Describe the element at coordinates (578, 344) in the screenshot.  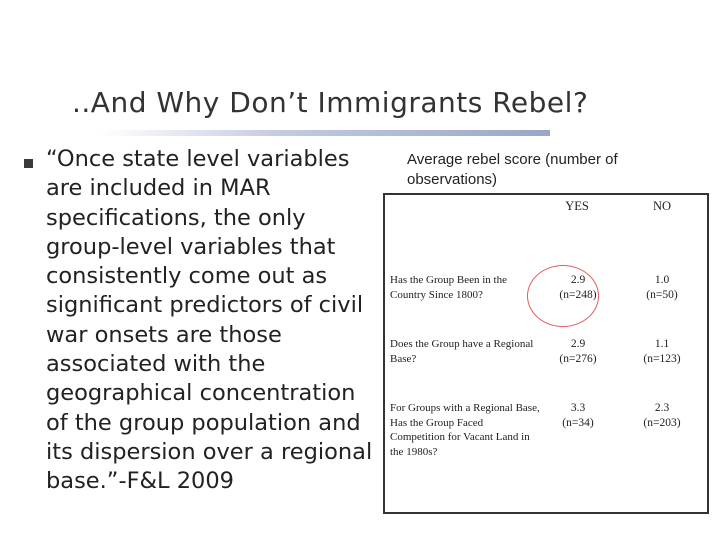
I see `cell-value: 2.9` at that location.